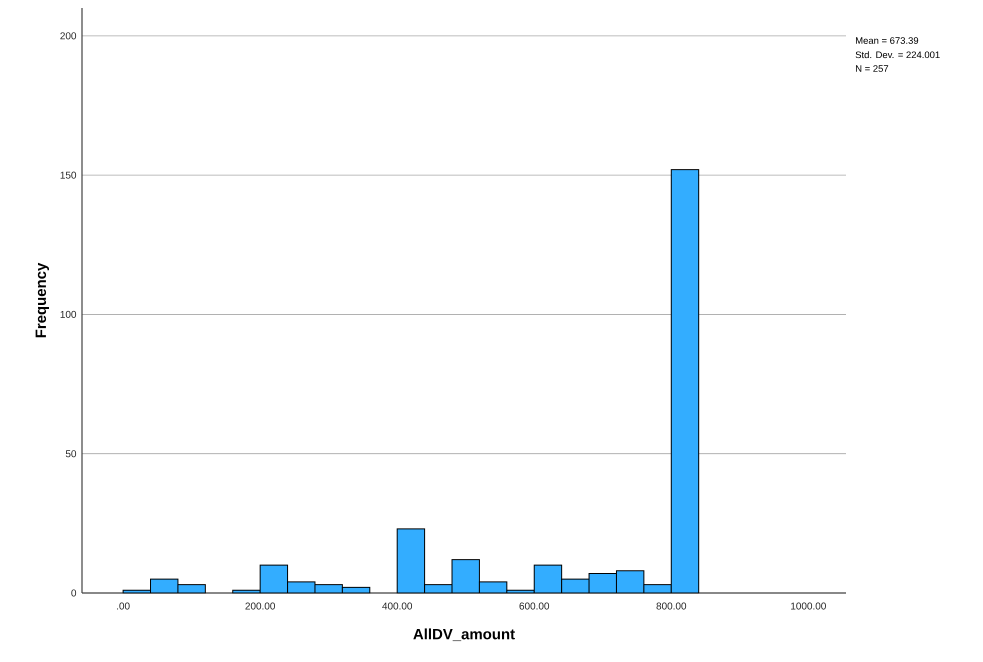  What do you see at coordinates (397, 606) in the screenshot?
I see `x-tick-label: 400.00` at bounding box center [397, 606].